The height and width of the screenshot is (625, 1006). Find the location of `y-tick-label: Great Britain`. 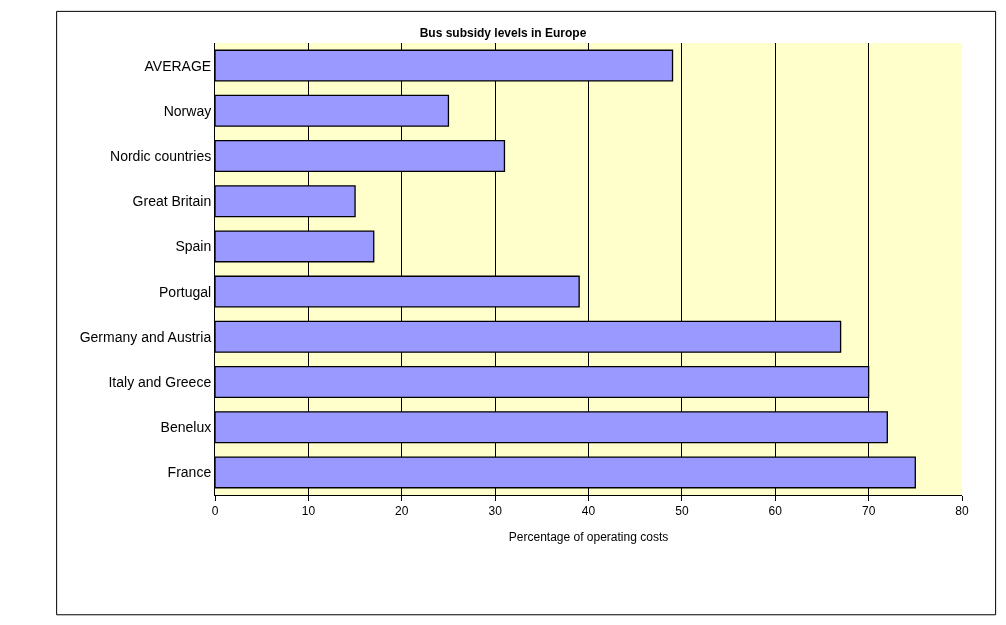

y-tick-label: Great Britain is located at coordinates (172, 201).